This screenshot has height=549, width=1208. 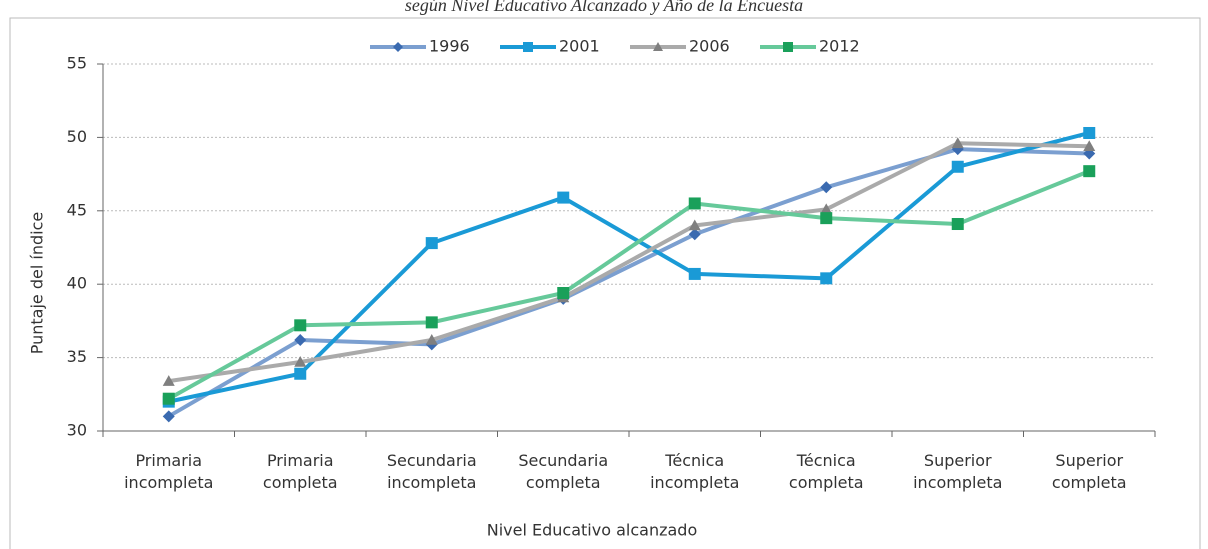 What do you see at coordinates (694, 471) in the screenshot?
I see `x-tick-label: Técnica incompleta` at bounding box center [694, 471].